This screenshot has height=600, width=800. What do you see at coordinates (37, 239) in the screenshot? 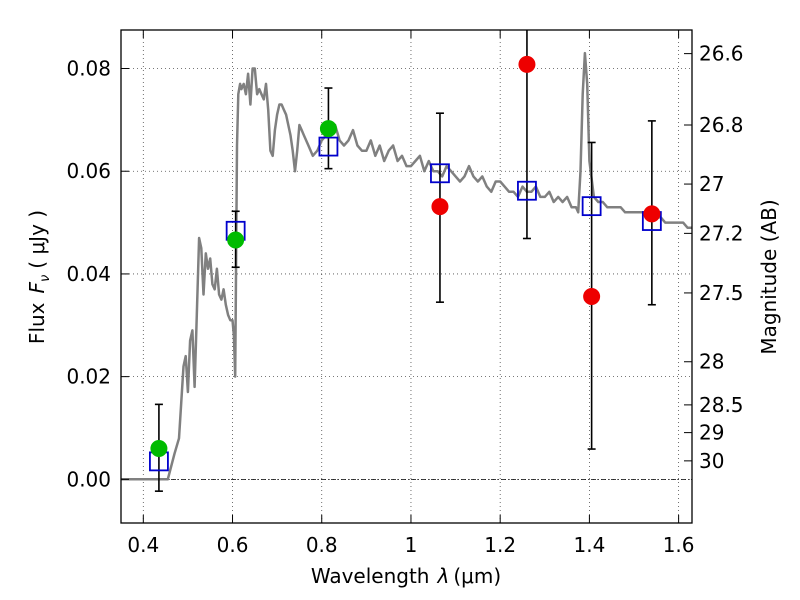
I see `y-axis-label-unit: ( μJy )` at bounding box center [37, 239].